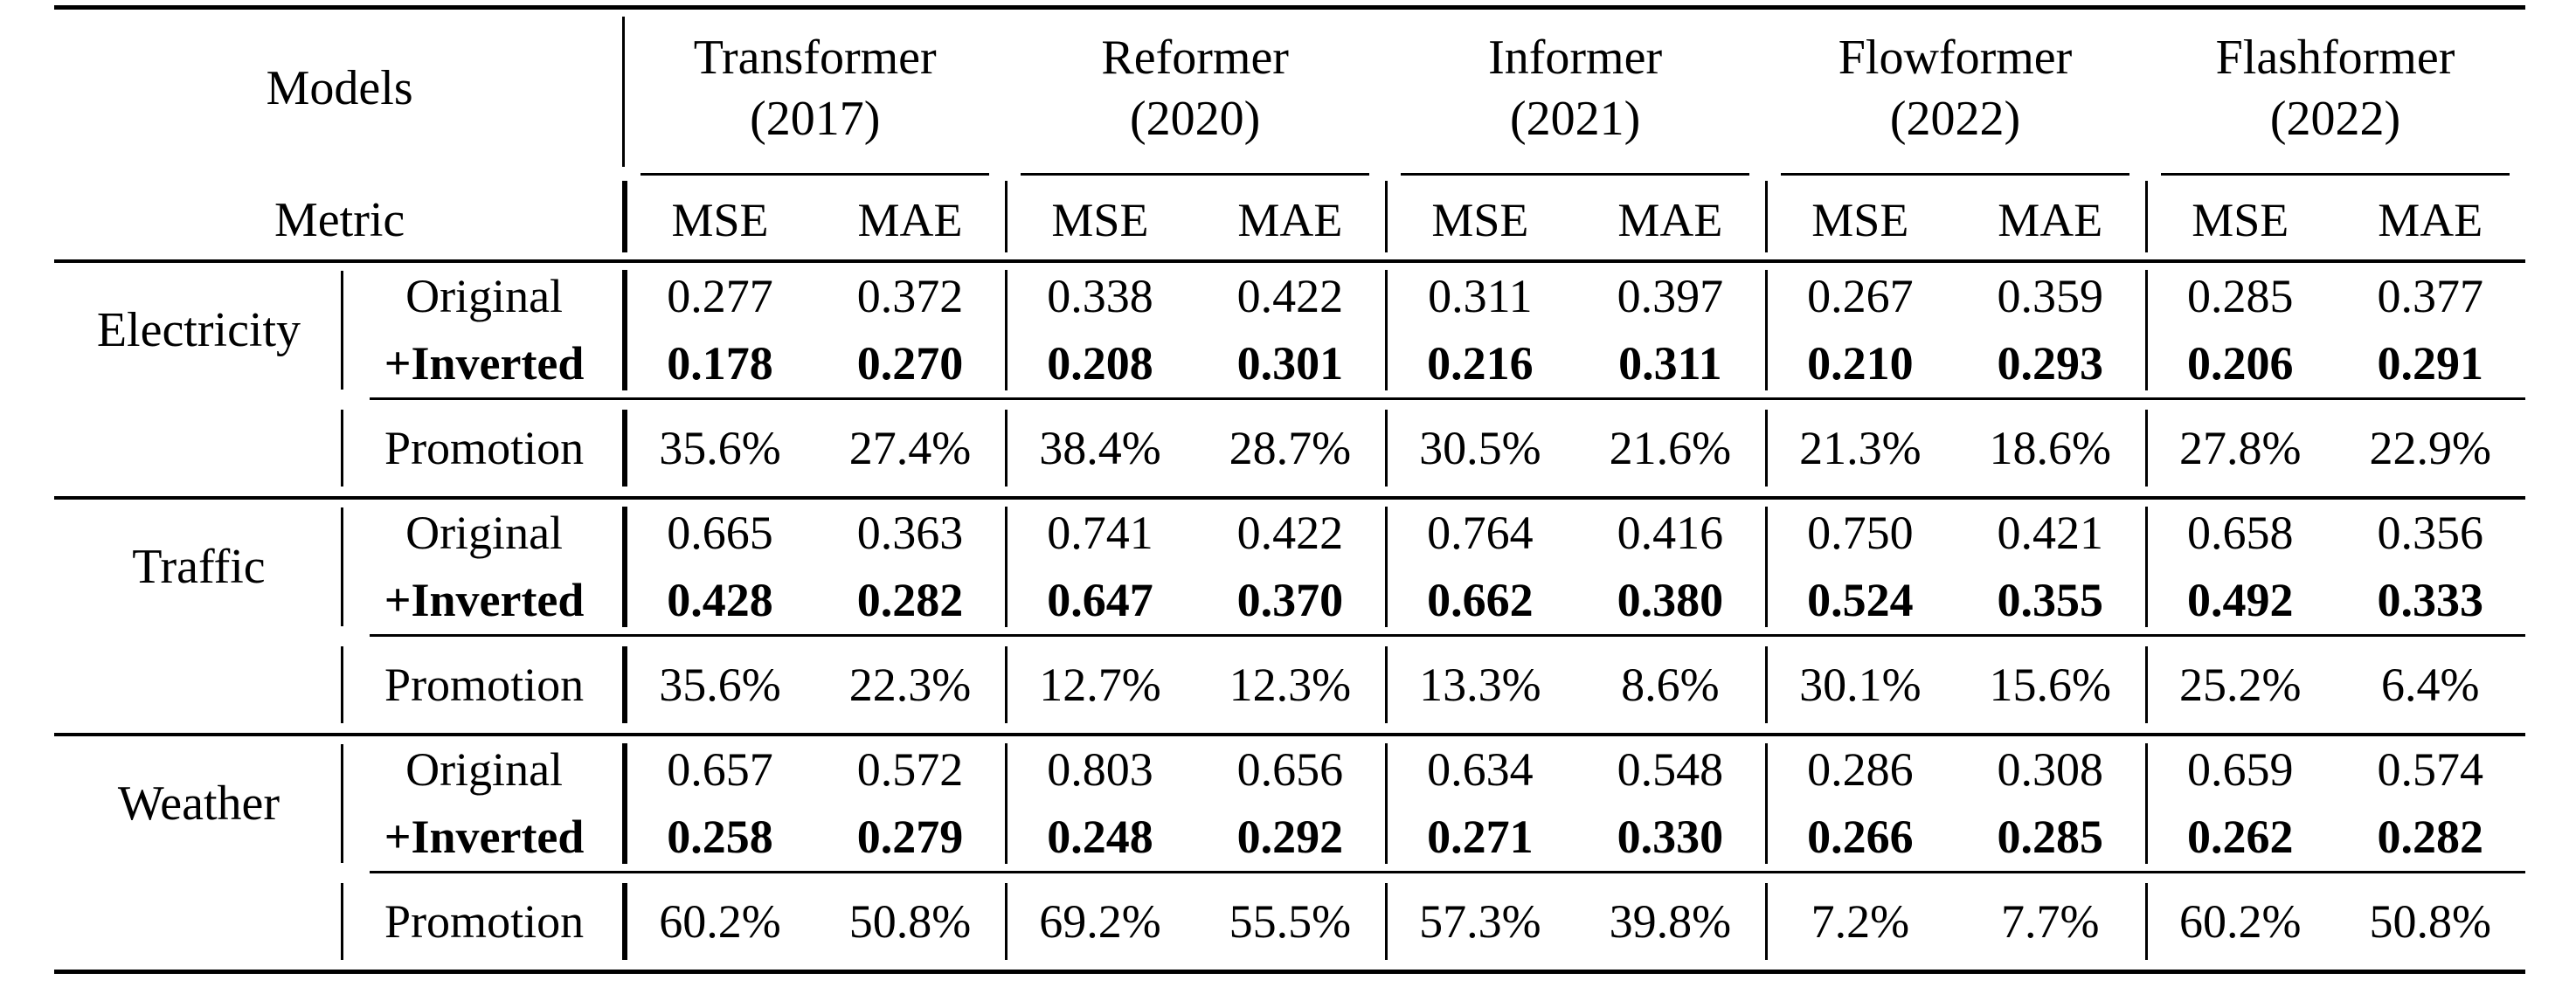 This screenshot has width=2576, height=987. What do you see at coordinates (2240, 600) in the screenshot?
I see `value-cell: 0.492` at bounding box center [2240, 600].